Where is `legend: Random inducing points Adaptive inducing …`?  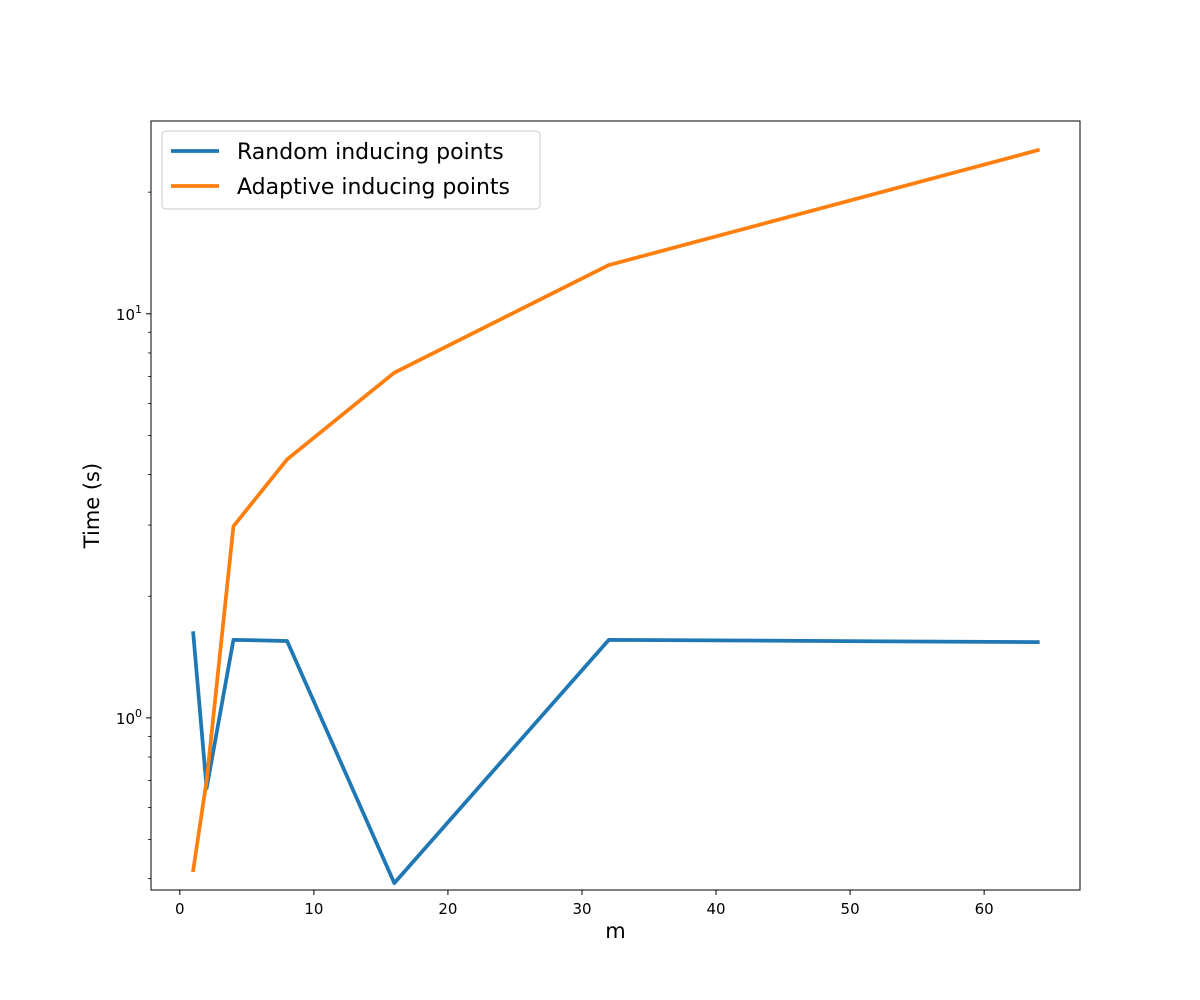
legend: Random inducing points Adaptive inducing … is located at coordinates (351, 170).